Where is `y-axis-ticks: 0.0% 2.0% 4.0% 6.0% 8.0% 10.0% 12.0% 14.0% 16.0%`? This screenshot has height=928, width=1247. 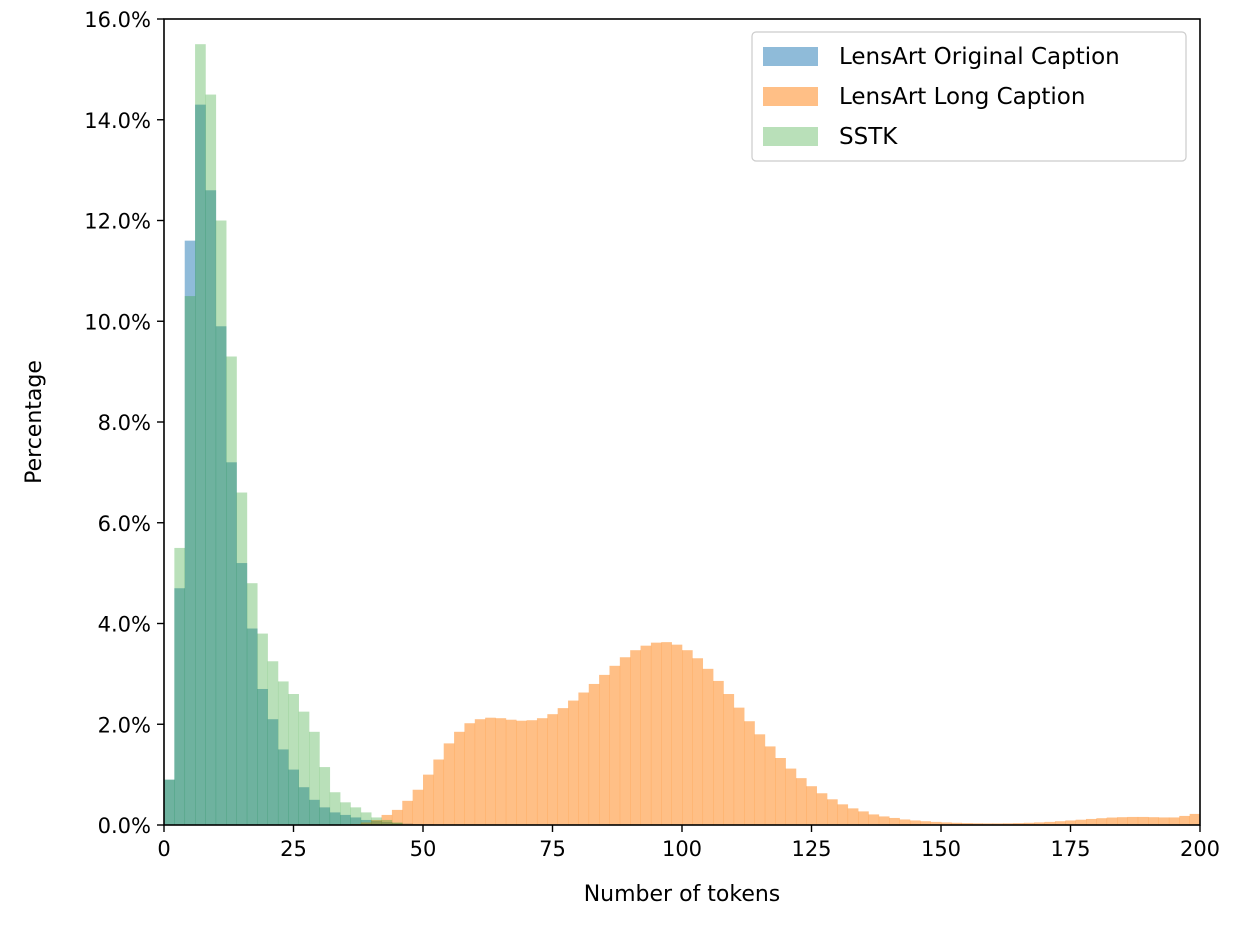
y-axis-ticks: 0.0% 2.0% 4.0% 6.0% 8.0% 10.0% 12.0% 14.0% 16.0% is located at coordinates (124, 423).